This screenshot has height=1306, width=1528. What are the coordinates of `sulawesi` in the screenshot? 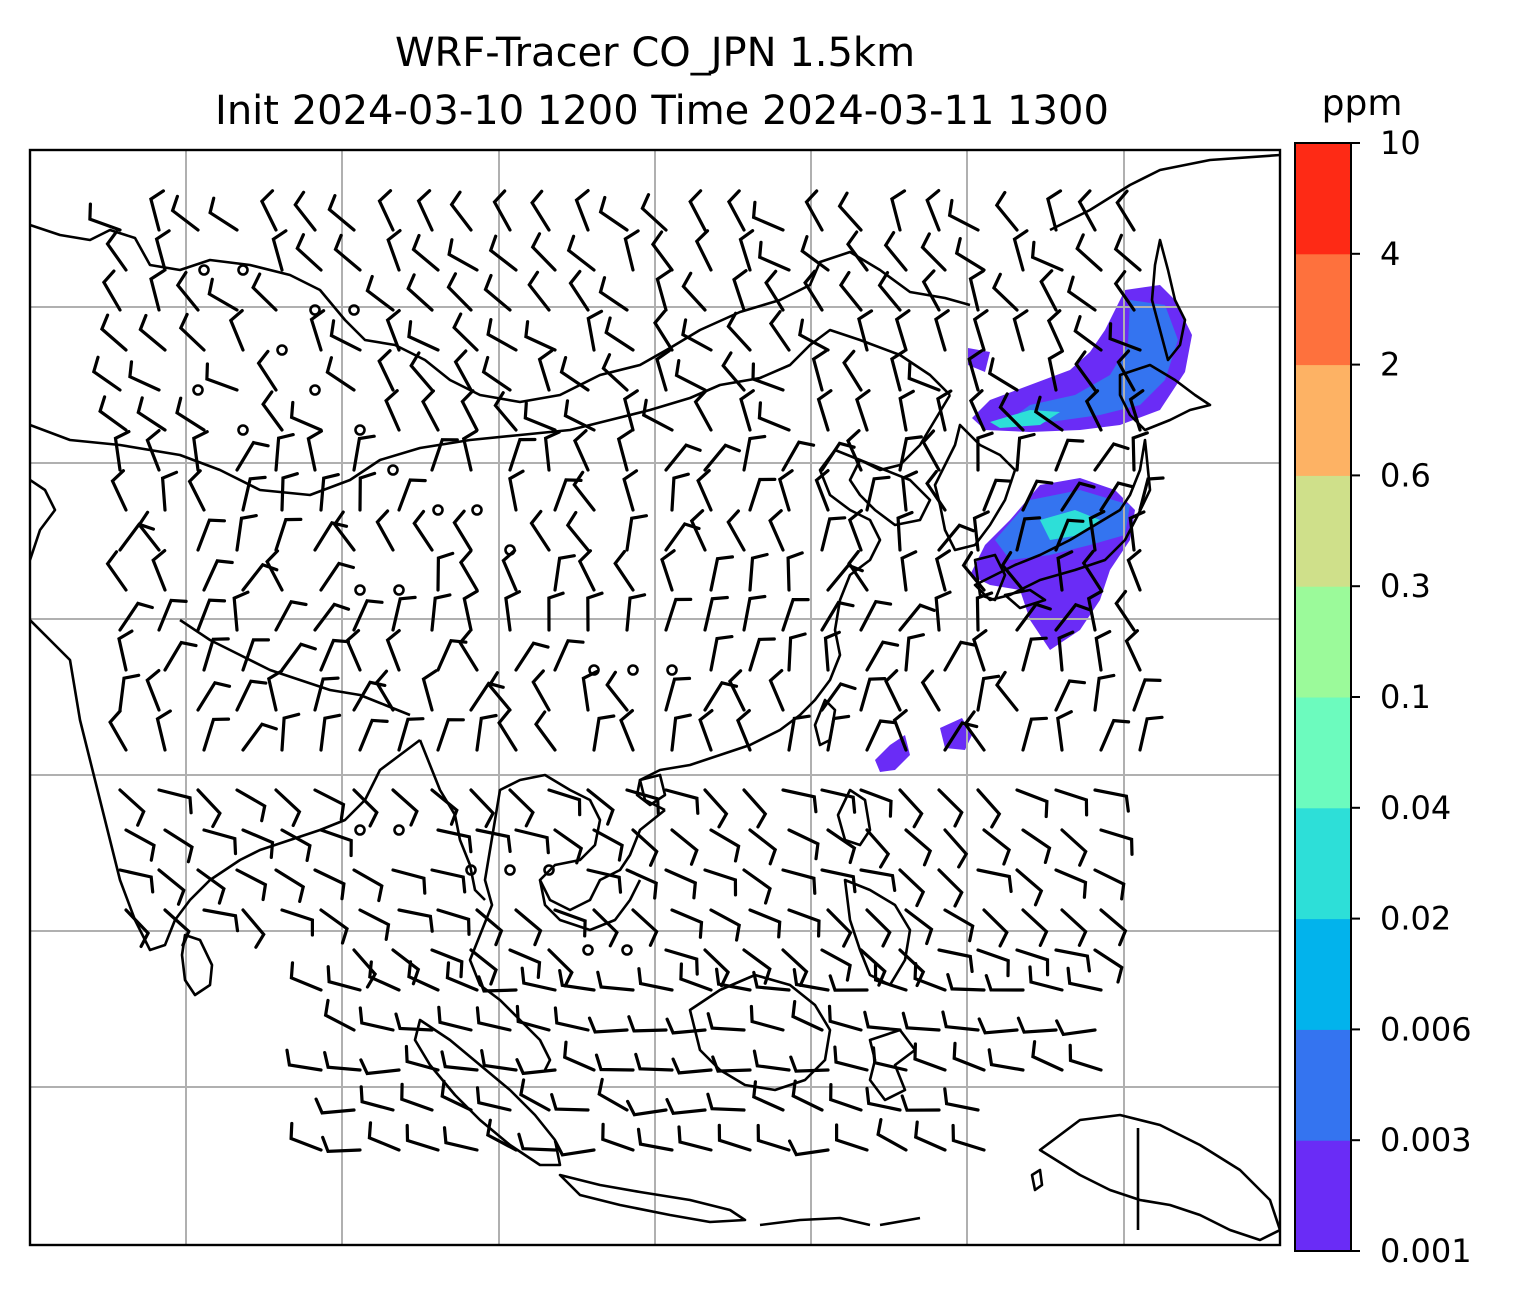 It's located at (892, 1065).